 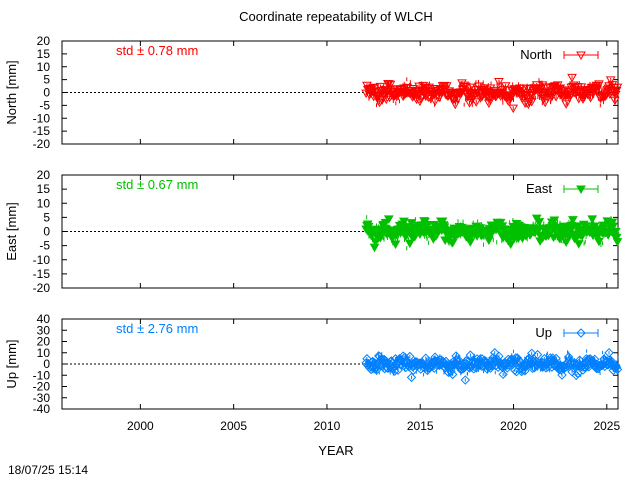 What do you see at coordinates (44, 330) in the screenshot?
I see `up-y-tick-label: 30` at bounding box center [44, 330].